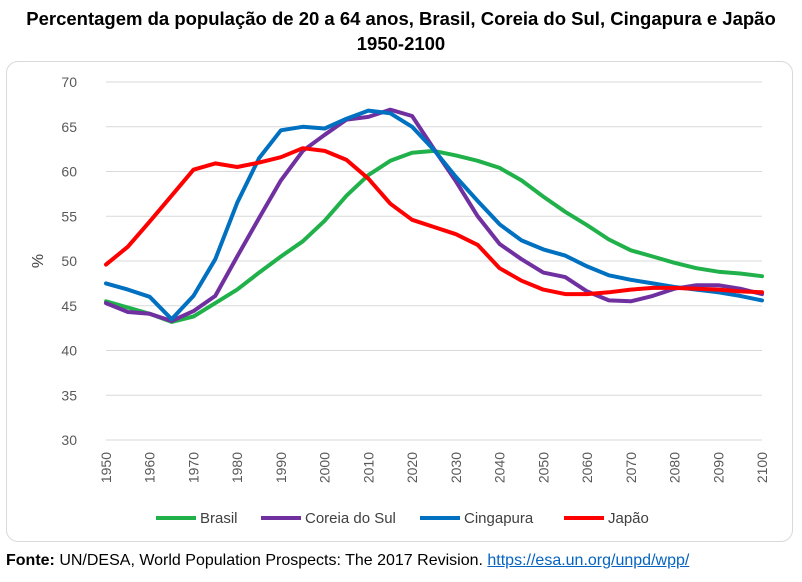 The height and width of the screenshot is (582, 802). What do you see at coordinates (368, 467) in the screenshot?
I see `x-tick-label: 2010` at bounding box center [368, 467].